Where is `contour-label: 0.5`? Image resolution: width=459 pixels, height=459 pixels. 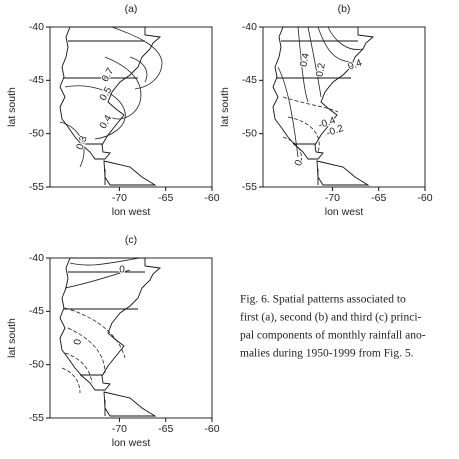
contour-label: 0.5 is located at coordinates (106, 94).